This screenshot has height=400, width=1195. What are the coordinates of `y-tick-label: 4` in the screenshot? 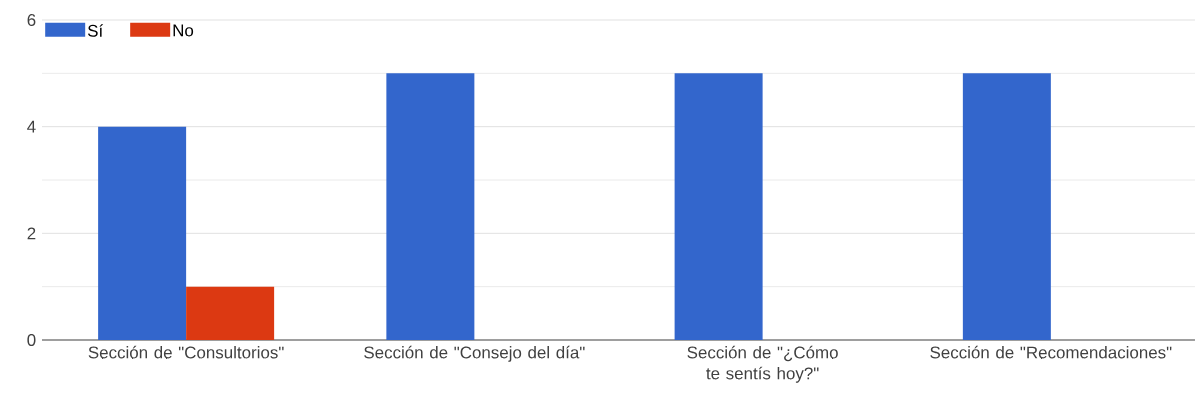 It's located at (31, 126).